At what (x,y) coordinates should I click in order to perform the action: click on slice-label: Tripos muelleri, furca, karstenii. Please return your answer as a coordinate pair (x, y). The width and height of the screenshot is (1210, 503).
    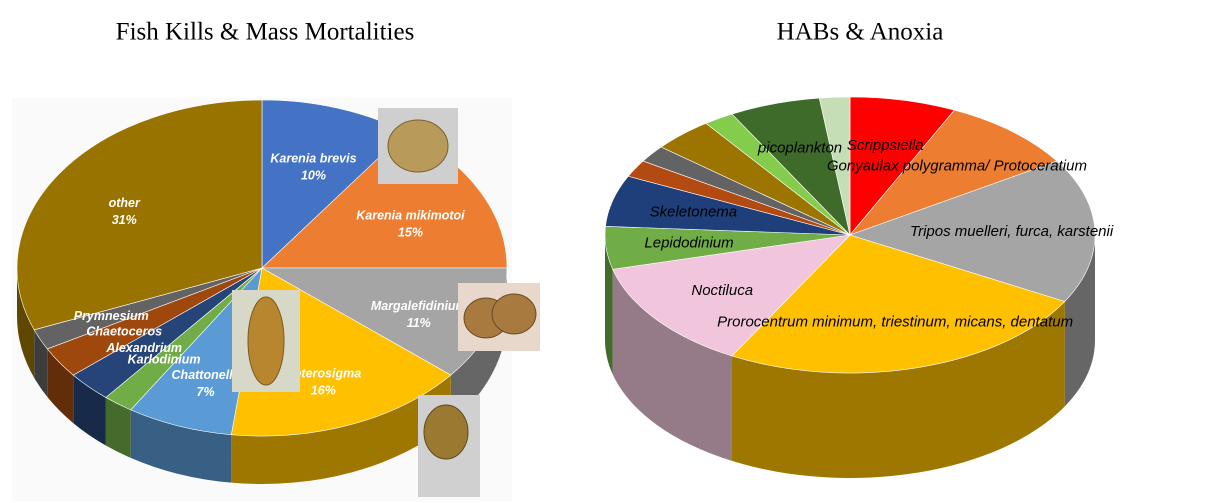
    Looking at the image, I should click on (1012, 231).